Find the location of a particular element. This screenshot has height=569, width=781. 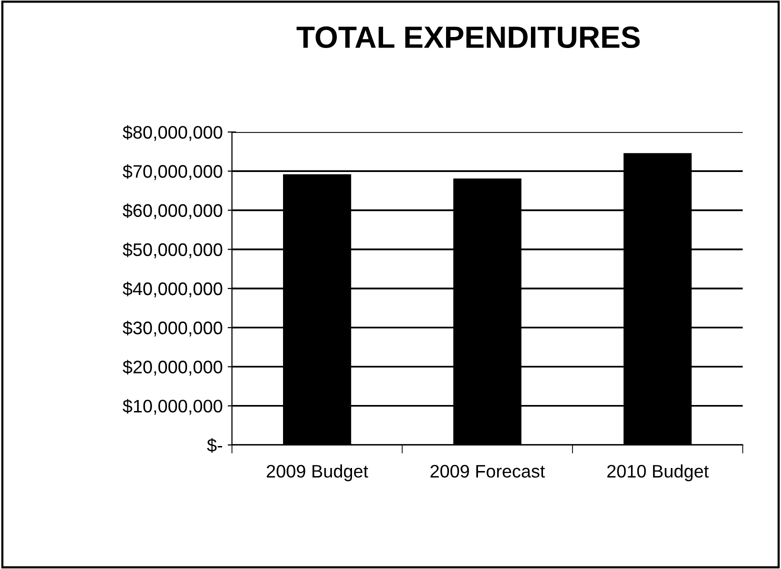

y-tick-label: $50,000,000 is located at coordinates (172, 250).